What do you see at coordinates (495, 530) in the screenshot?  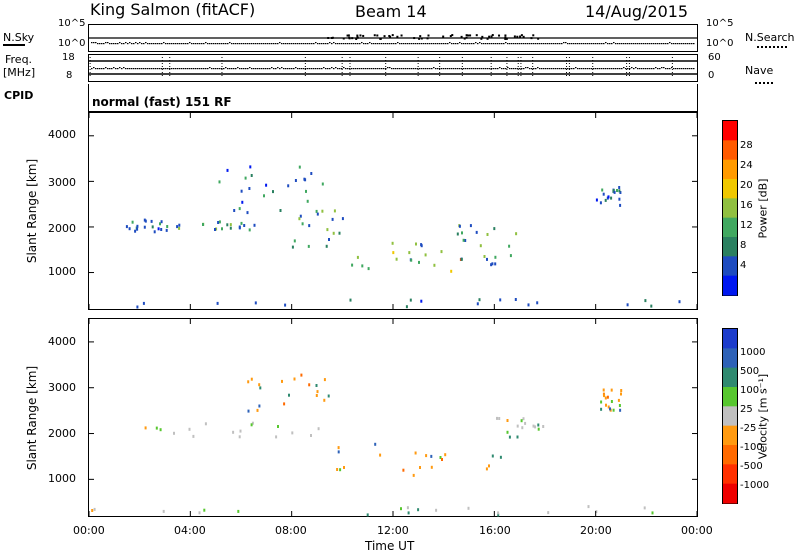 I see `x-tick: 16:00` at bounding box center [495, 530].